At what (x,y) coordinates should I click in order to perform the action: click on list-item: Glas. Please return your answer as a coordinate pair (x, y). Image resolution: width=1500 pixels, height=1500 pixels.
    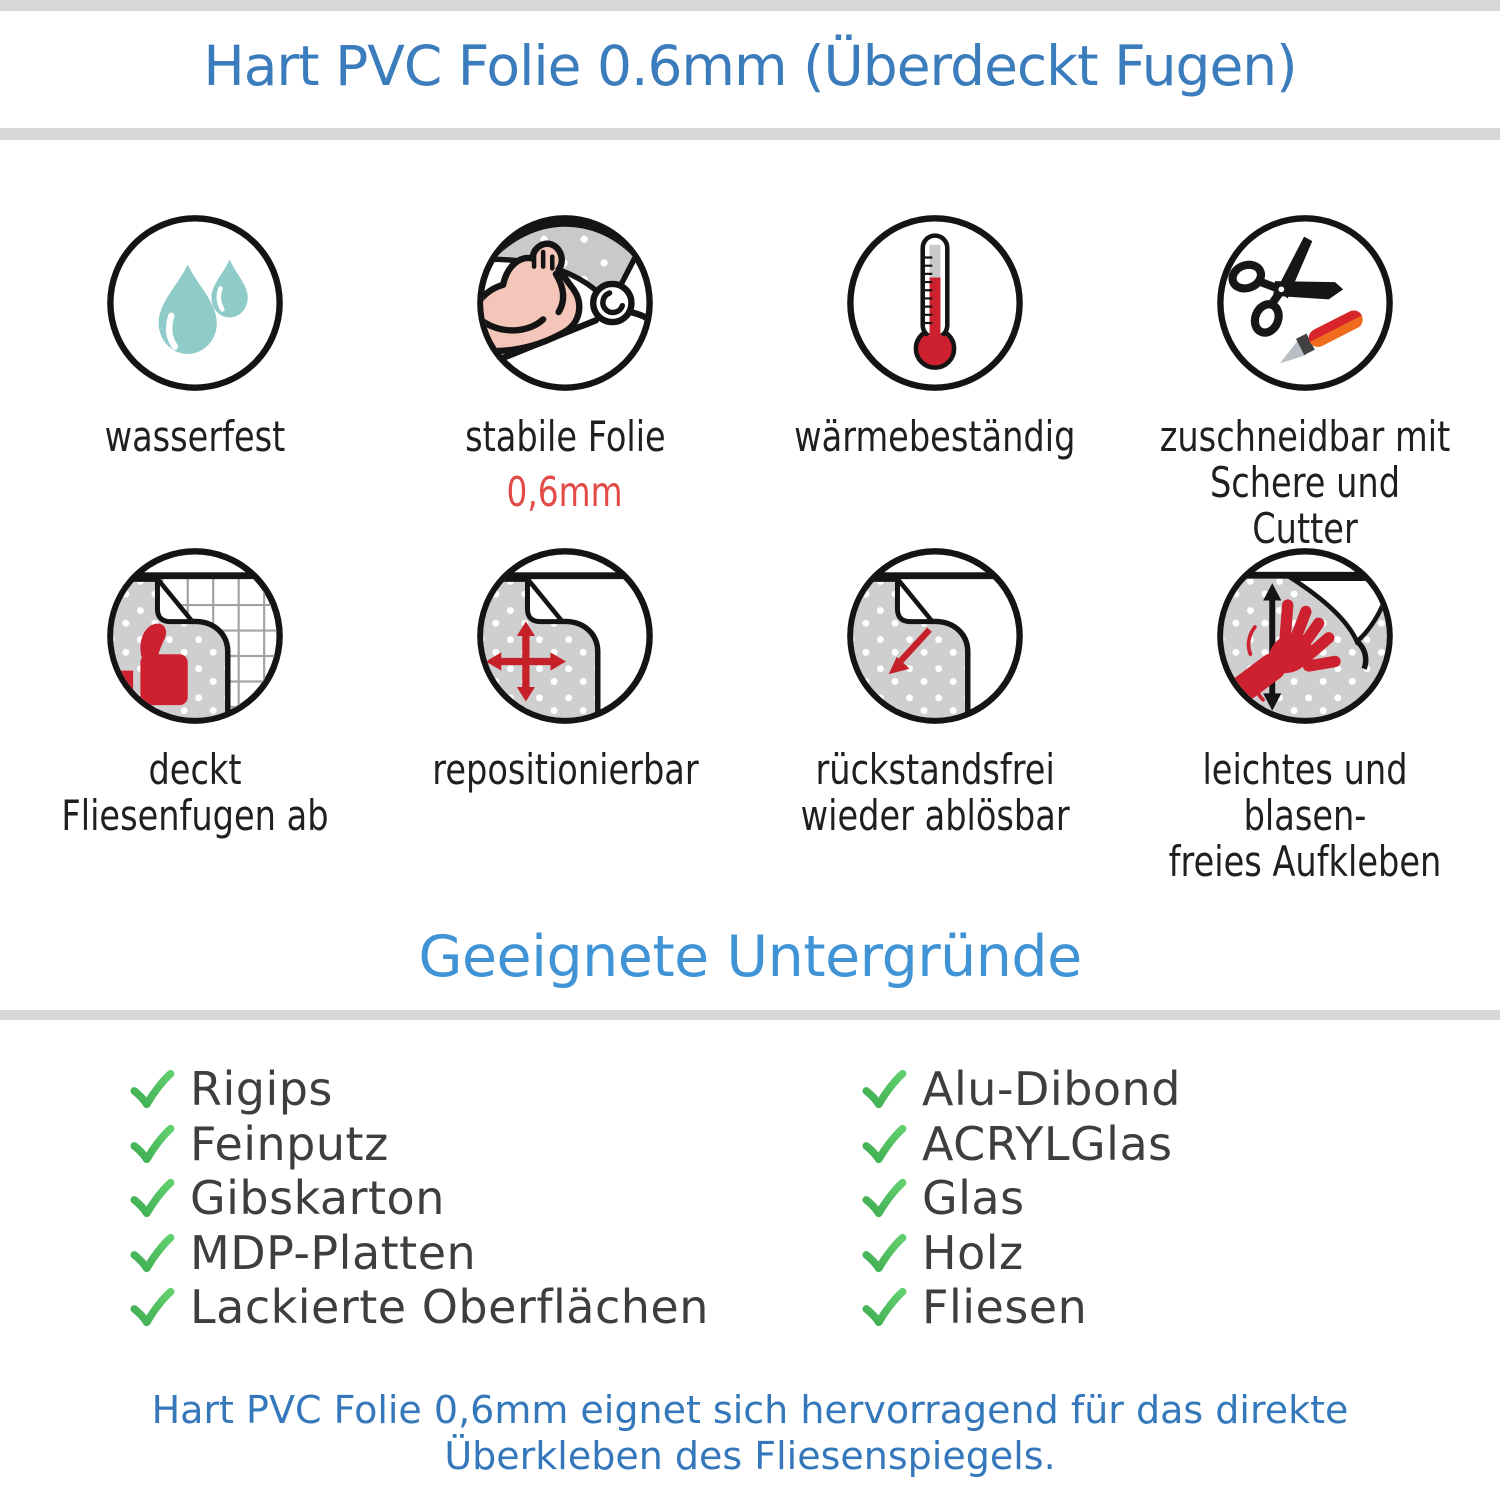
    Looking at the image, I should click on (1020, 1198).